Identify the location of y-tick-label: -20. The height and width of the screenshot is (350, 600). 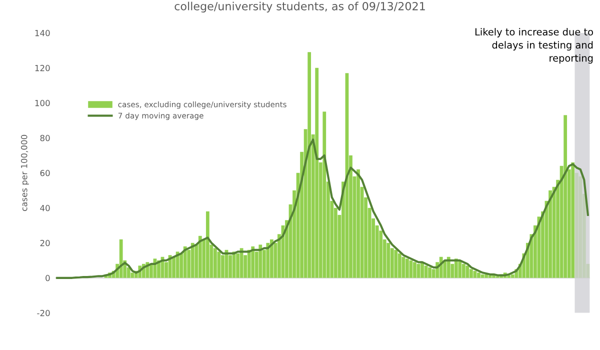
(43, 313).